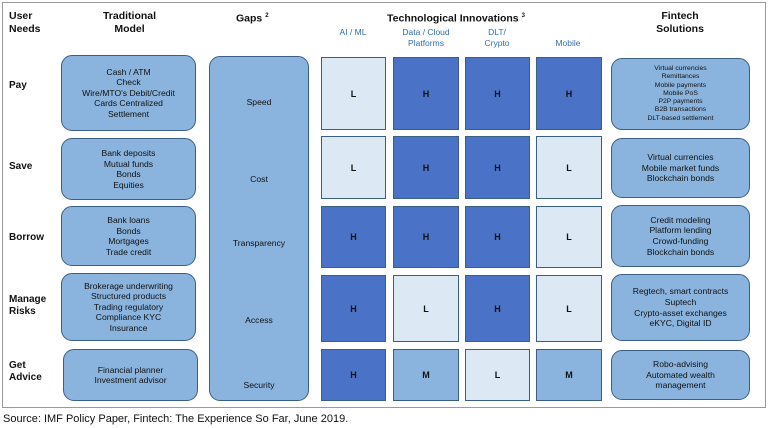  I want to click on fintech-item: Mobile market funds, so click(680, 167).